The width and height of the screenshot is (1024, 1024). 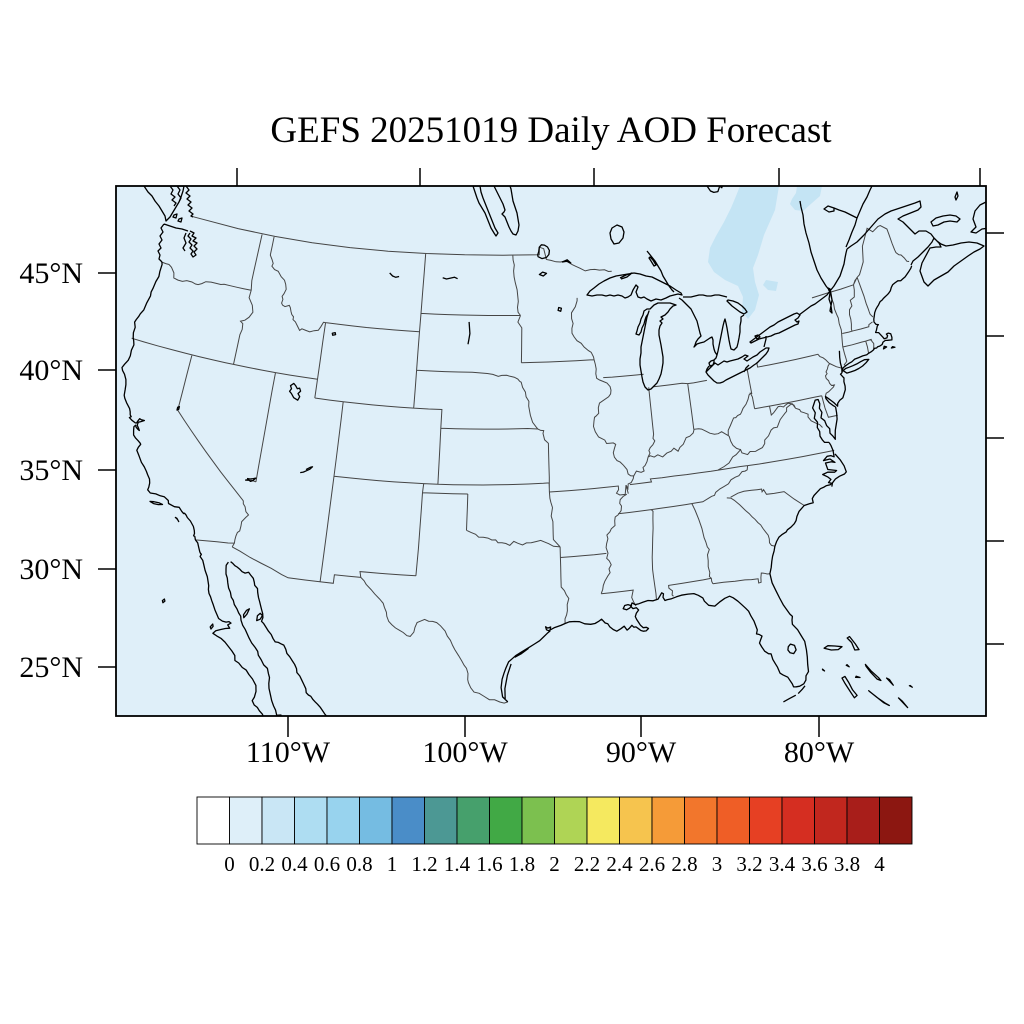 What do you see at coordinates (847, 864) in the screenshot?
I see `svg-text: 3.8` at bounding box center [847, 864].